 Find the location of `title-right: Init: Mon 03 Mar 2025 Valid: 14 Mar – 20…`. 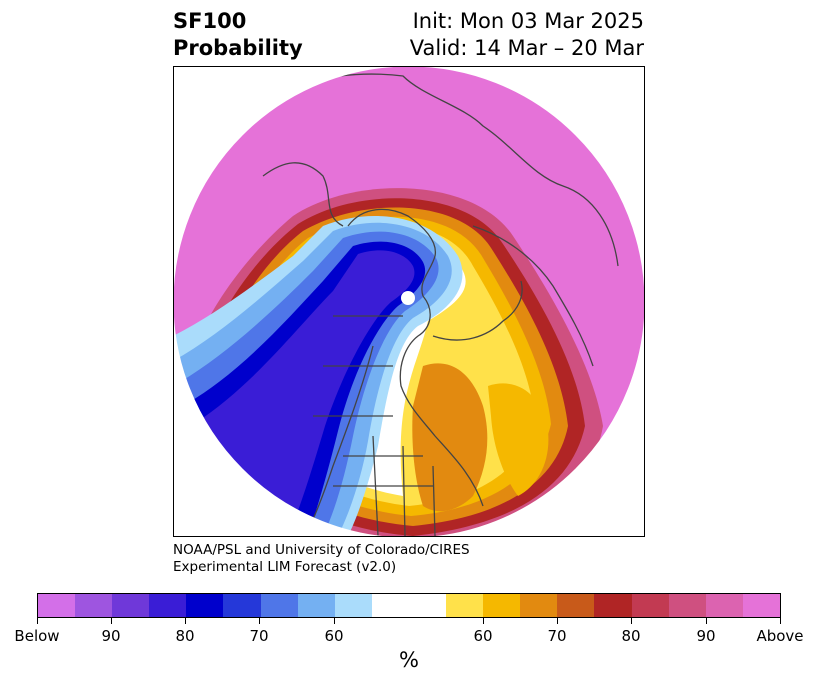

title-right: Init: Mon 03 Mar 2025 Valid: 14 Mar – 20… is located at coordinates (527, 35).